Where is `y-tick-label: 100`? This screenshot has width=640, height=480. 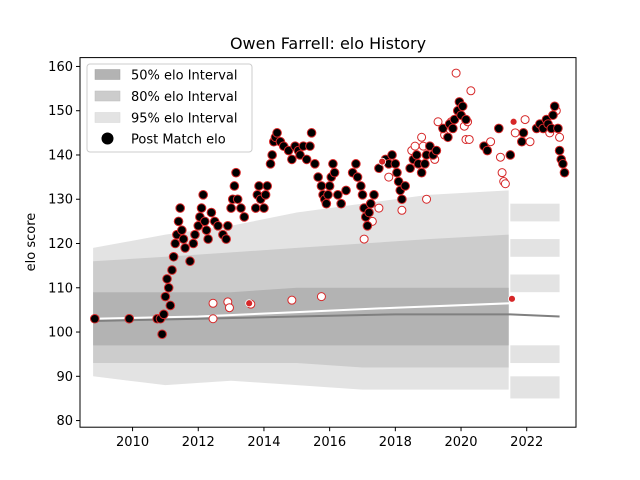
y-tick-label: 100 is located at coordinates (60, 333).